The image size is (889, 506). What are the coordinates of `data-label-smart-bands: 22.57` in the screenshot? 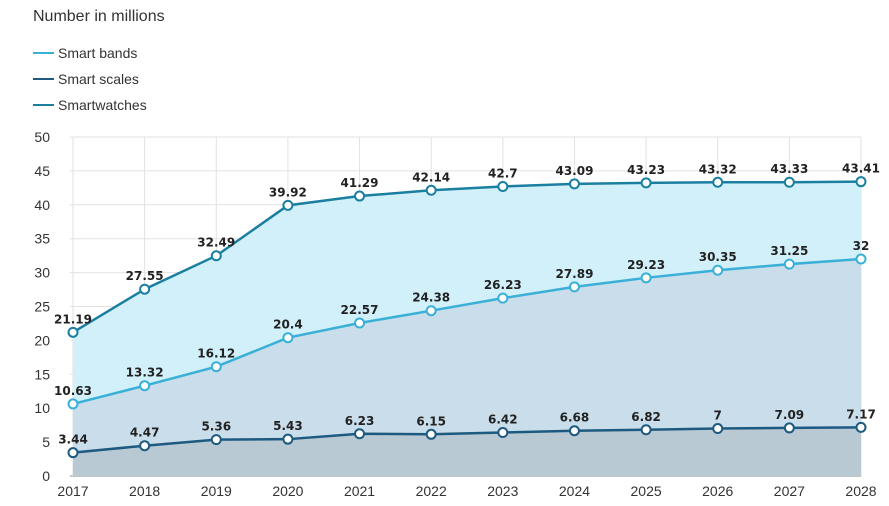 It's located at (360, 310).